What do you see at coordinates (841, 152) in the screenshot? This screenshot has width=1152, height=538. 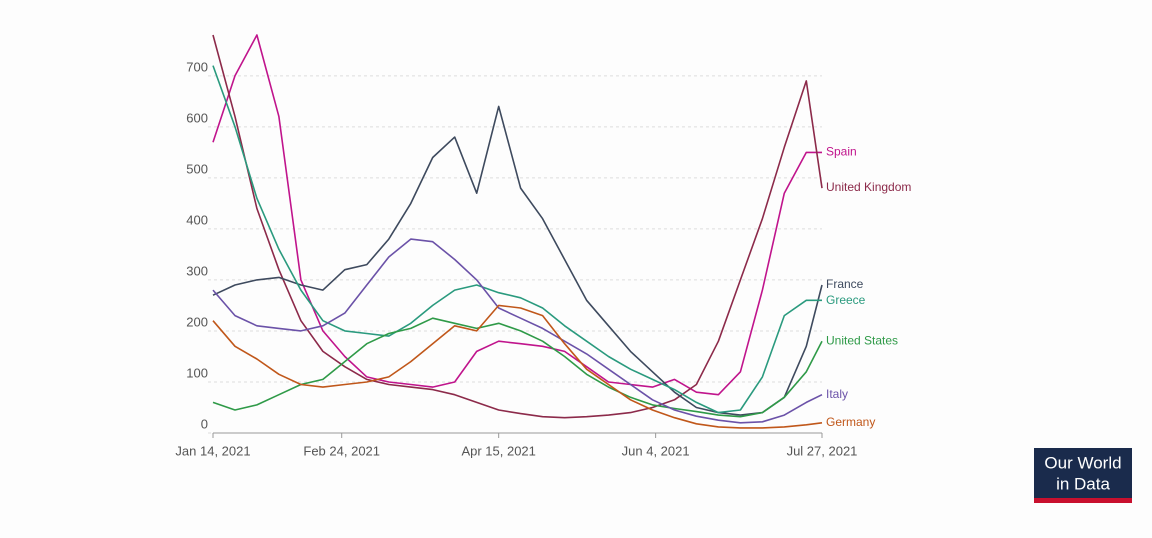 I see `legend-label: Spain` at bounding box center [841, 152].